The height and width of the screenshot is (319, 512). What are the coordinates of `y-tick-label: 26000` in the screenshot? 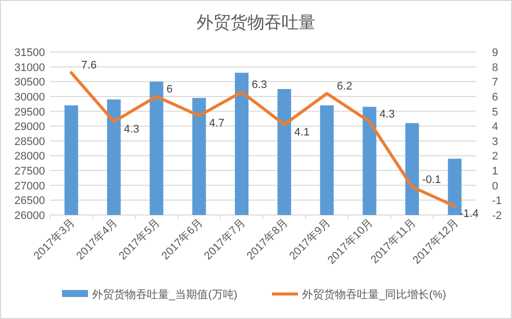 It's located at (29, 216).